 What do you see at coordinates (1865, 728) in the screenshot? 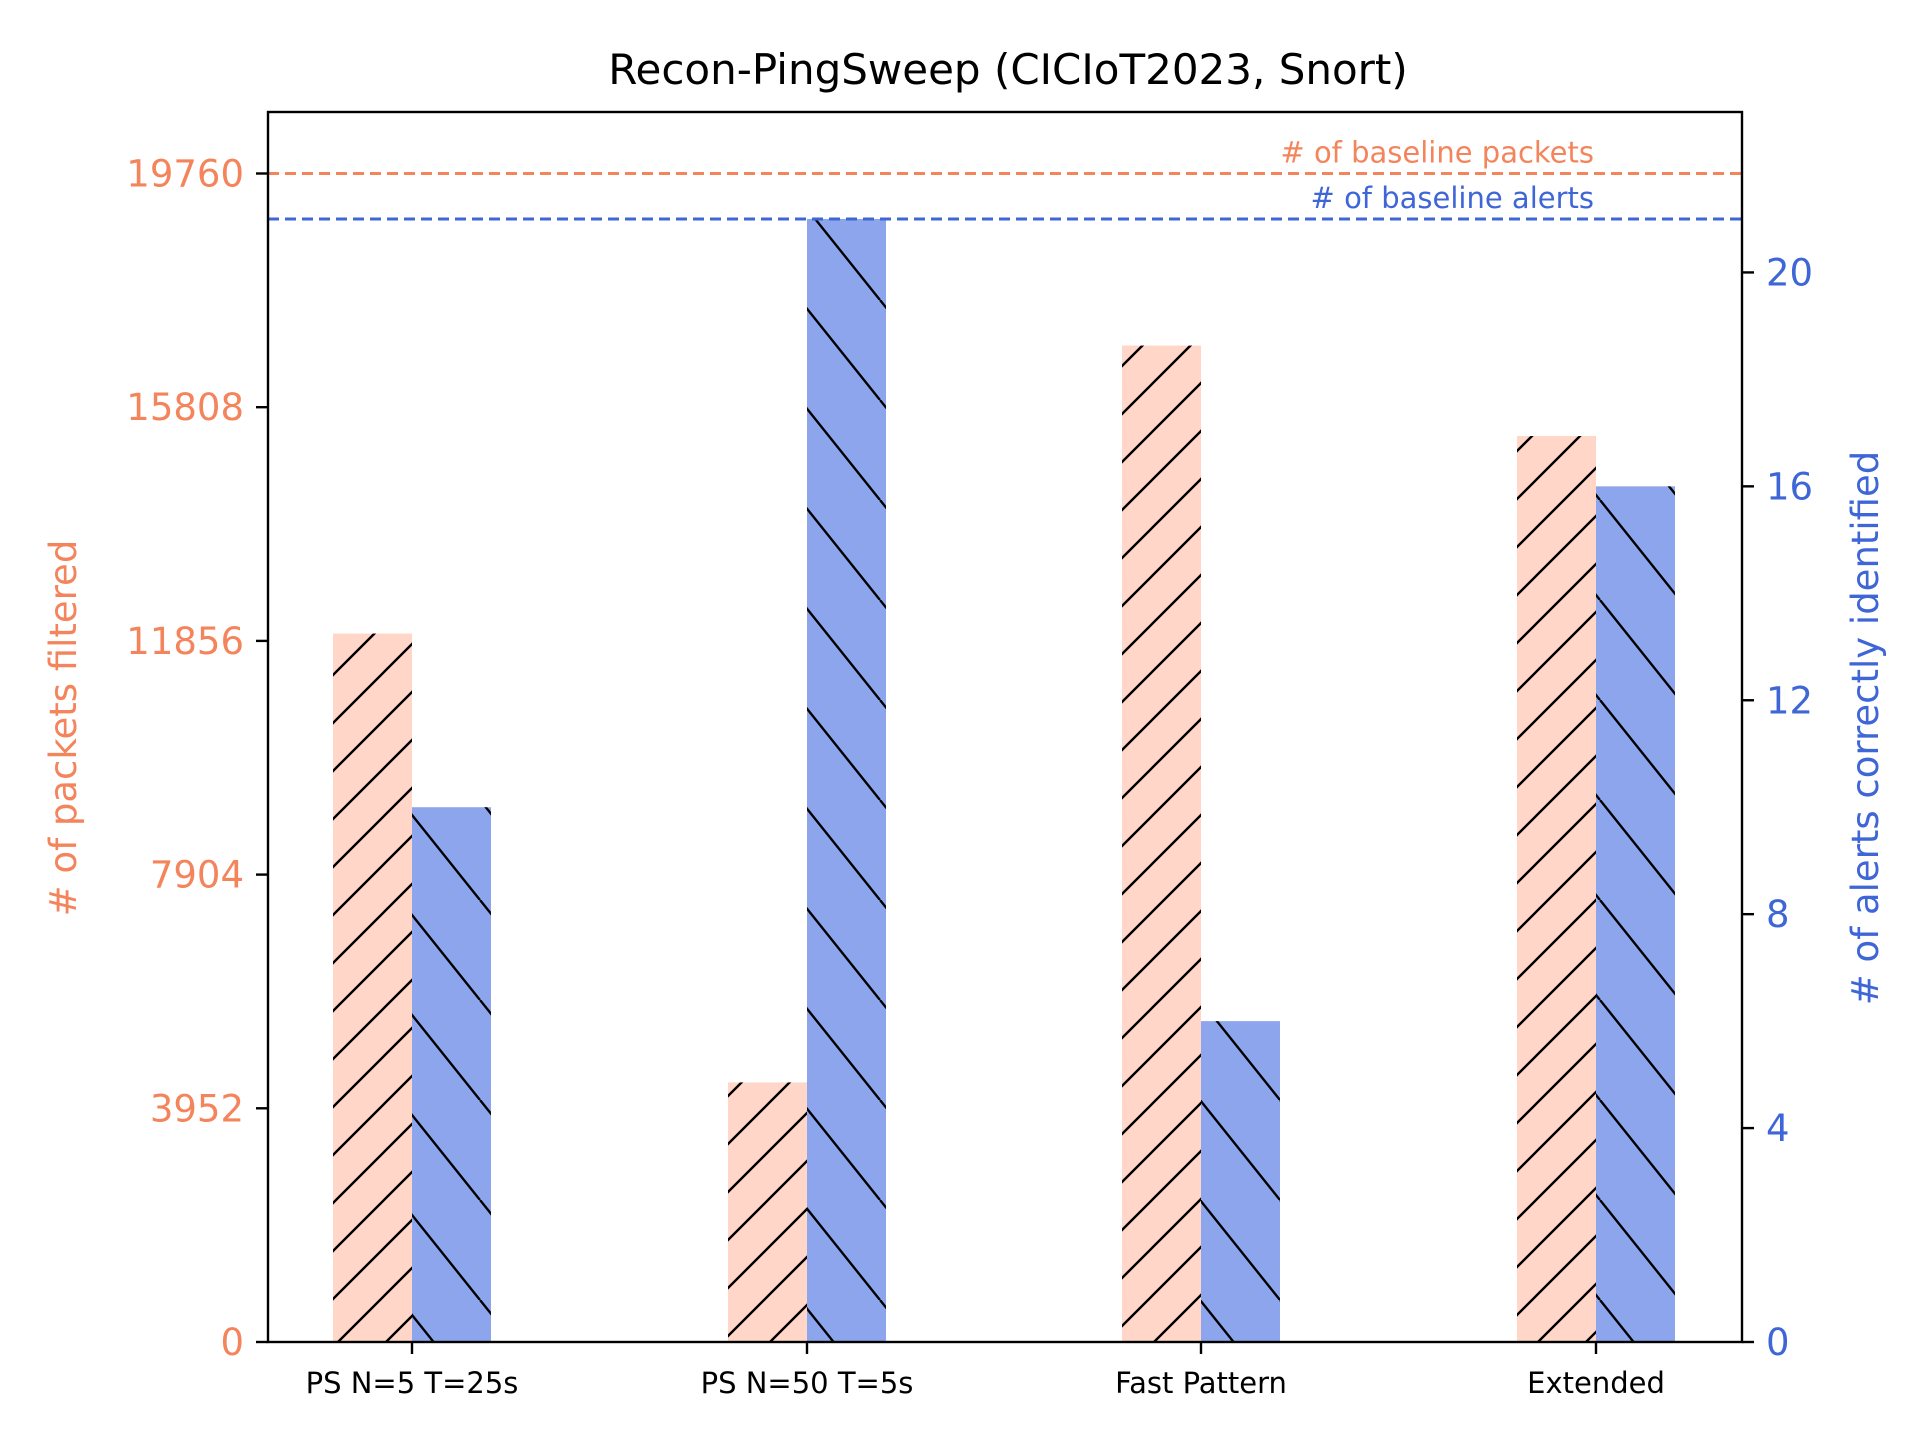
I see `y-axis-right-label: # of alerts correctly identified` at bounding box center [1865, 728].